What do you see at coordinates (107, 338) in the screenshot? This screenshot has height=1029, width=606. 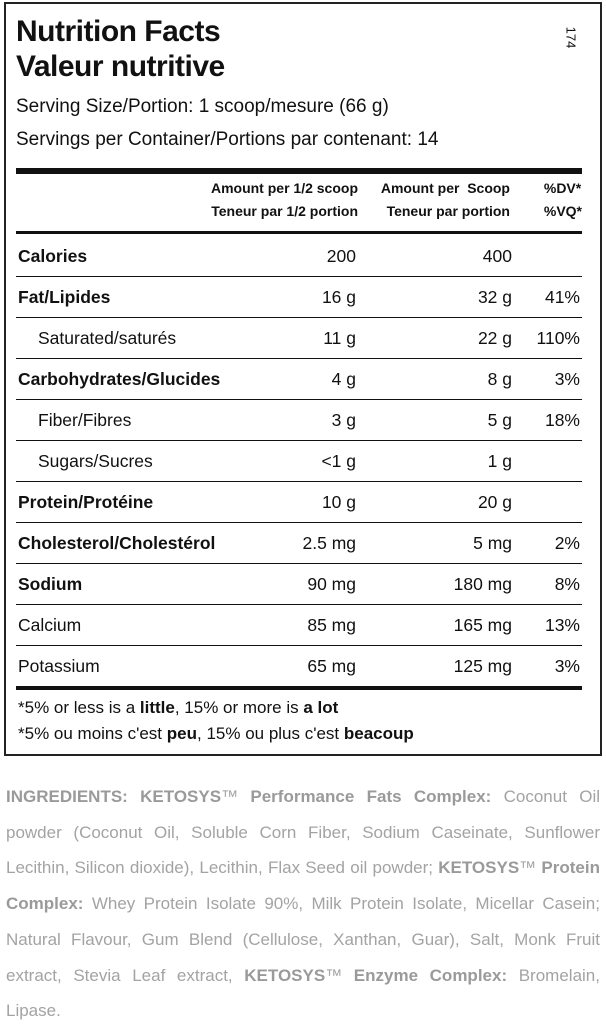 I see `nutrient-name: Saturated/saturés` at bounding box center [107, 338].